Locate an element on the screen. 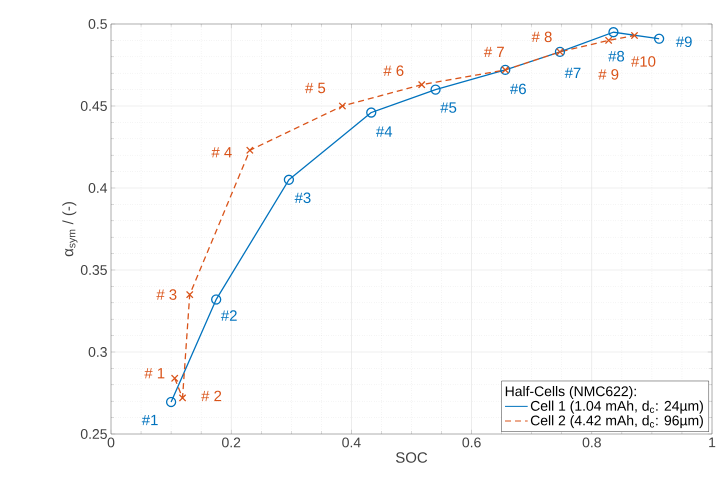  x-tick-label: 0 is located at coordinates (111, 443).